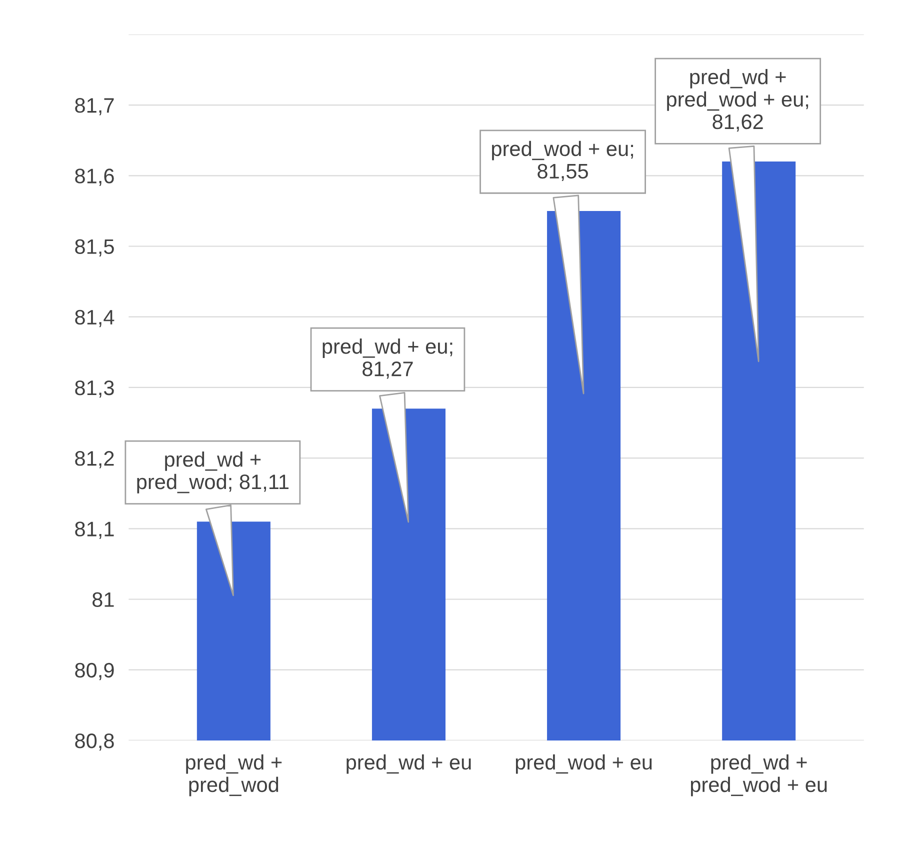  Describe the element at coordinates (94, 107) in the screenshot. I see `y-tick-label: 81,7` at that location.